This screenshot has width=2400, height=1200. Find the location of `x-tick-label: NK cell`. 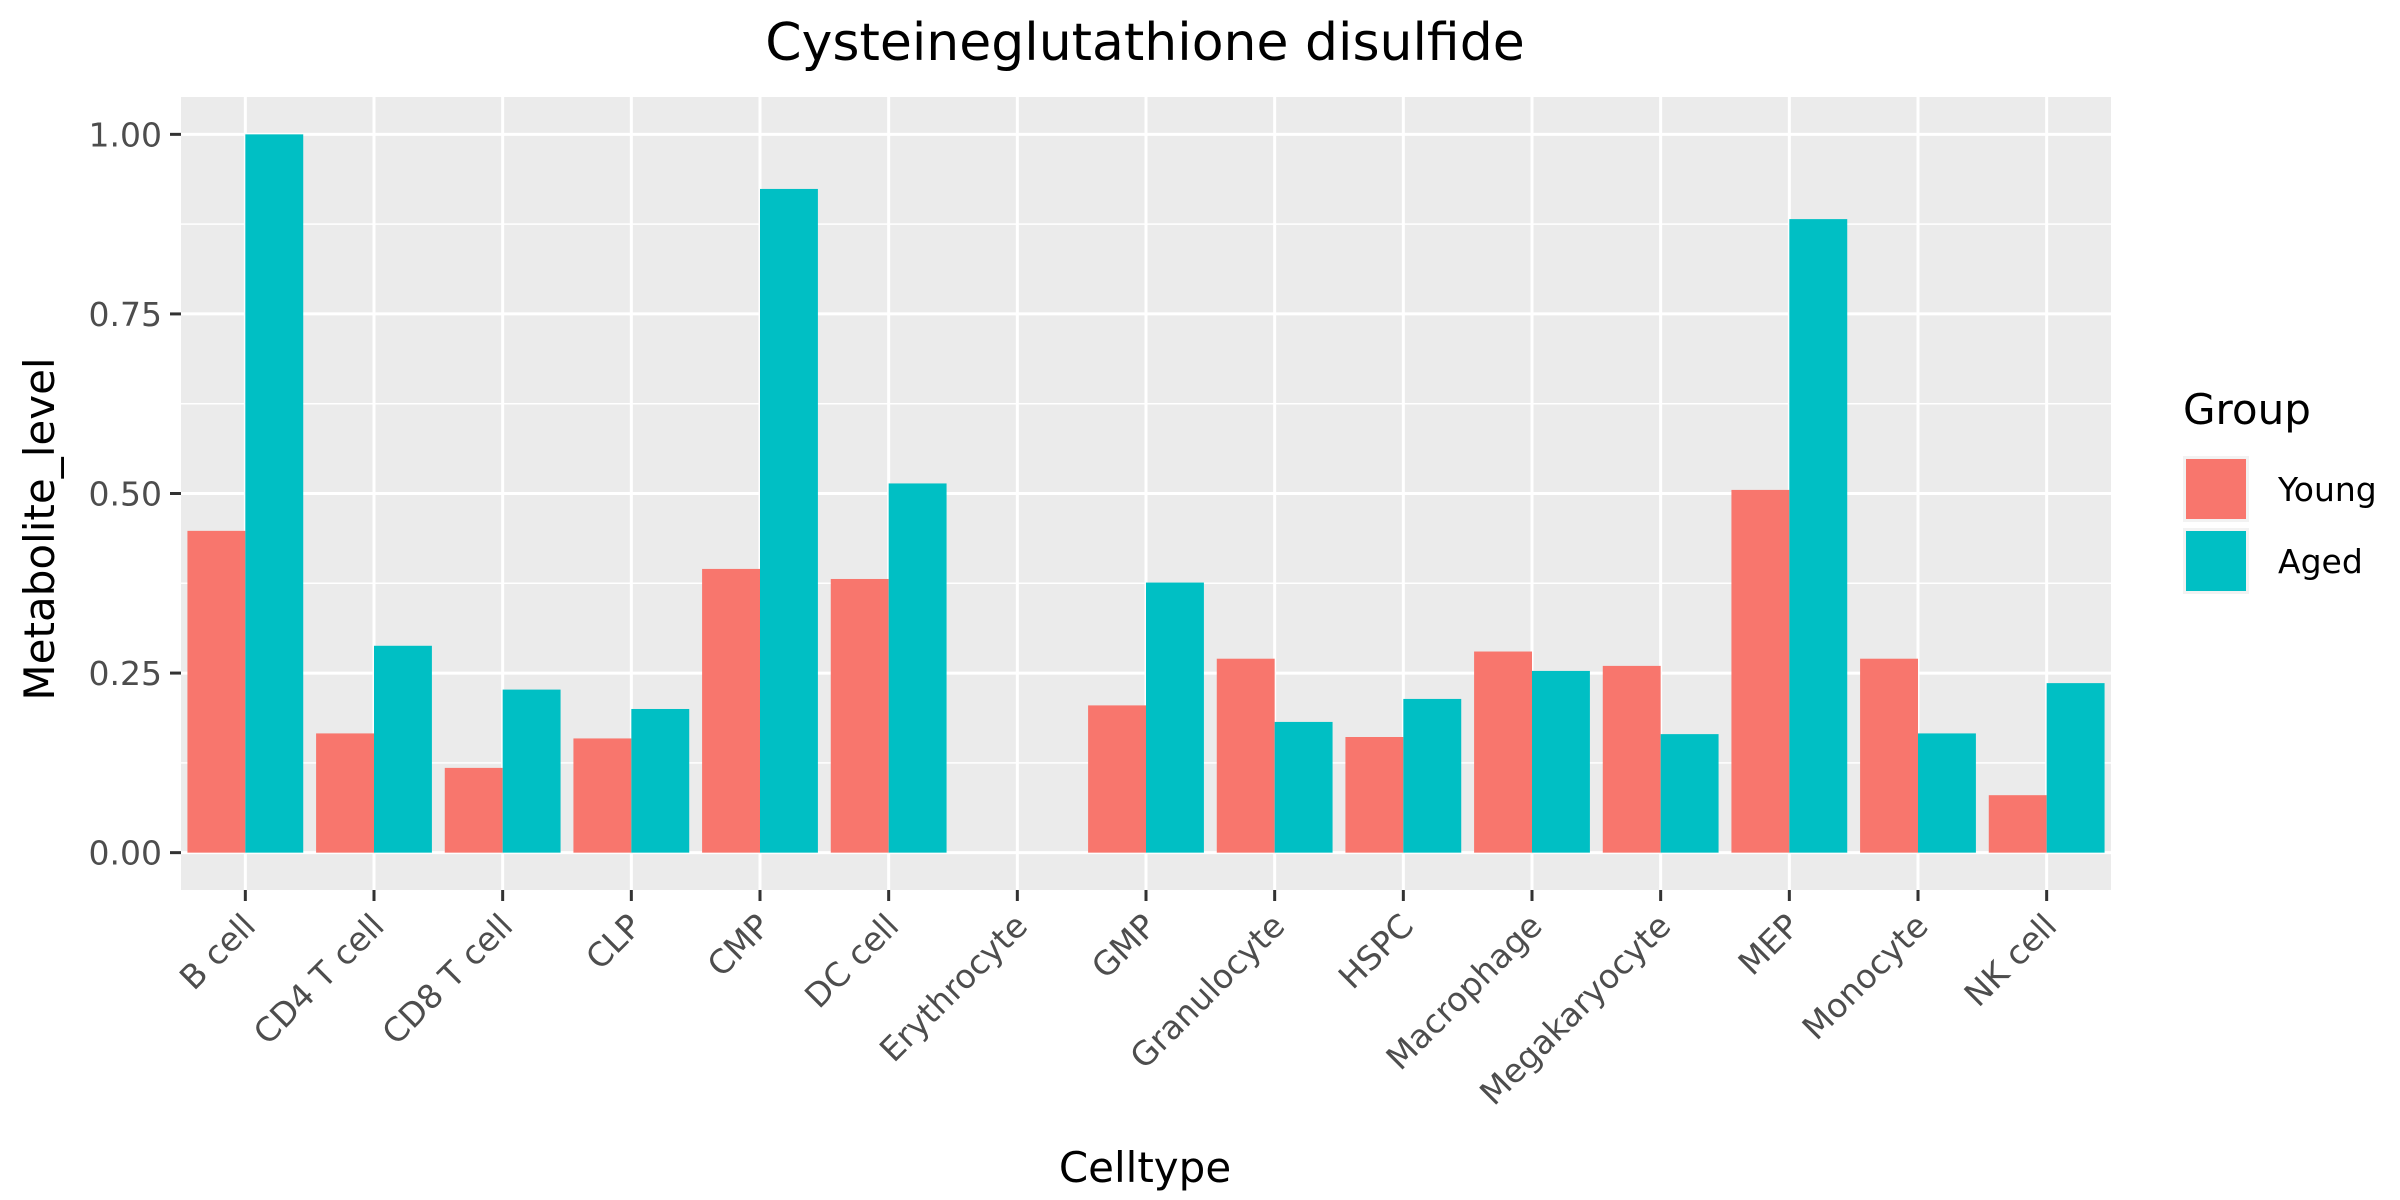

x-tick-label: NK cell is located at coordinates (2010, 960).